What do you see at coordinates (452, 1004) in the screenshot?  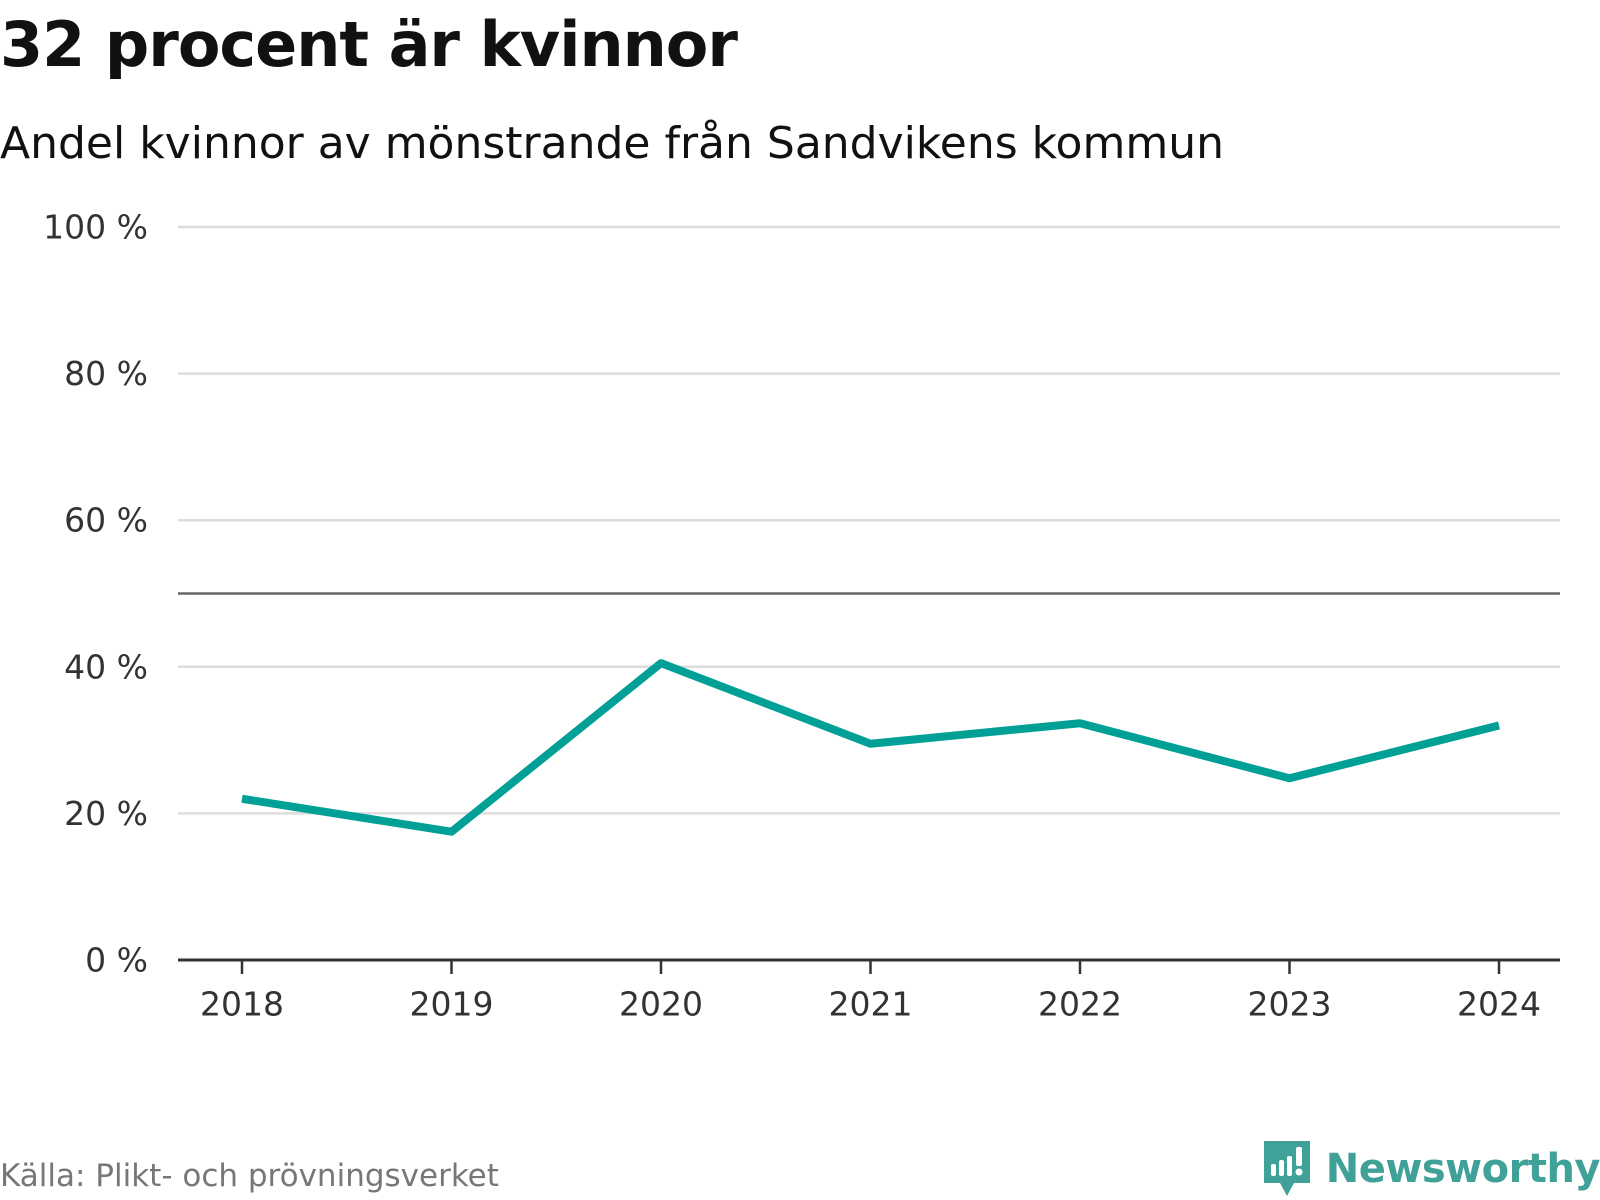 I see `x-tick-label-2019: 2019` at bounding box center [452, 1004].